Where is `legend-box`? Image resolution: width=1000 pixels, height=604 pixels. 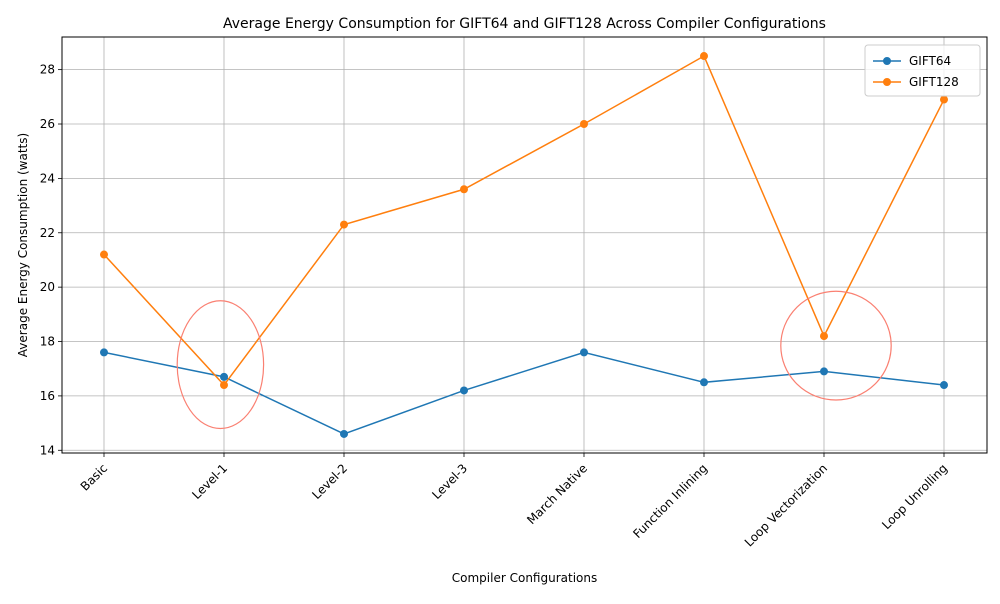
legend-box is located at coordinates (922, 70).